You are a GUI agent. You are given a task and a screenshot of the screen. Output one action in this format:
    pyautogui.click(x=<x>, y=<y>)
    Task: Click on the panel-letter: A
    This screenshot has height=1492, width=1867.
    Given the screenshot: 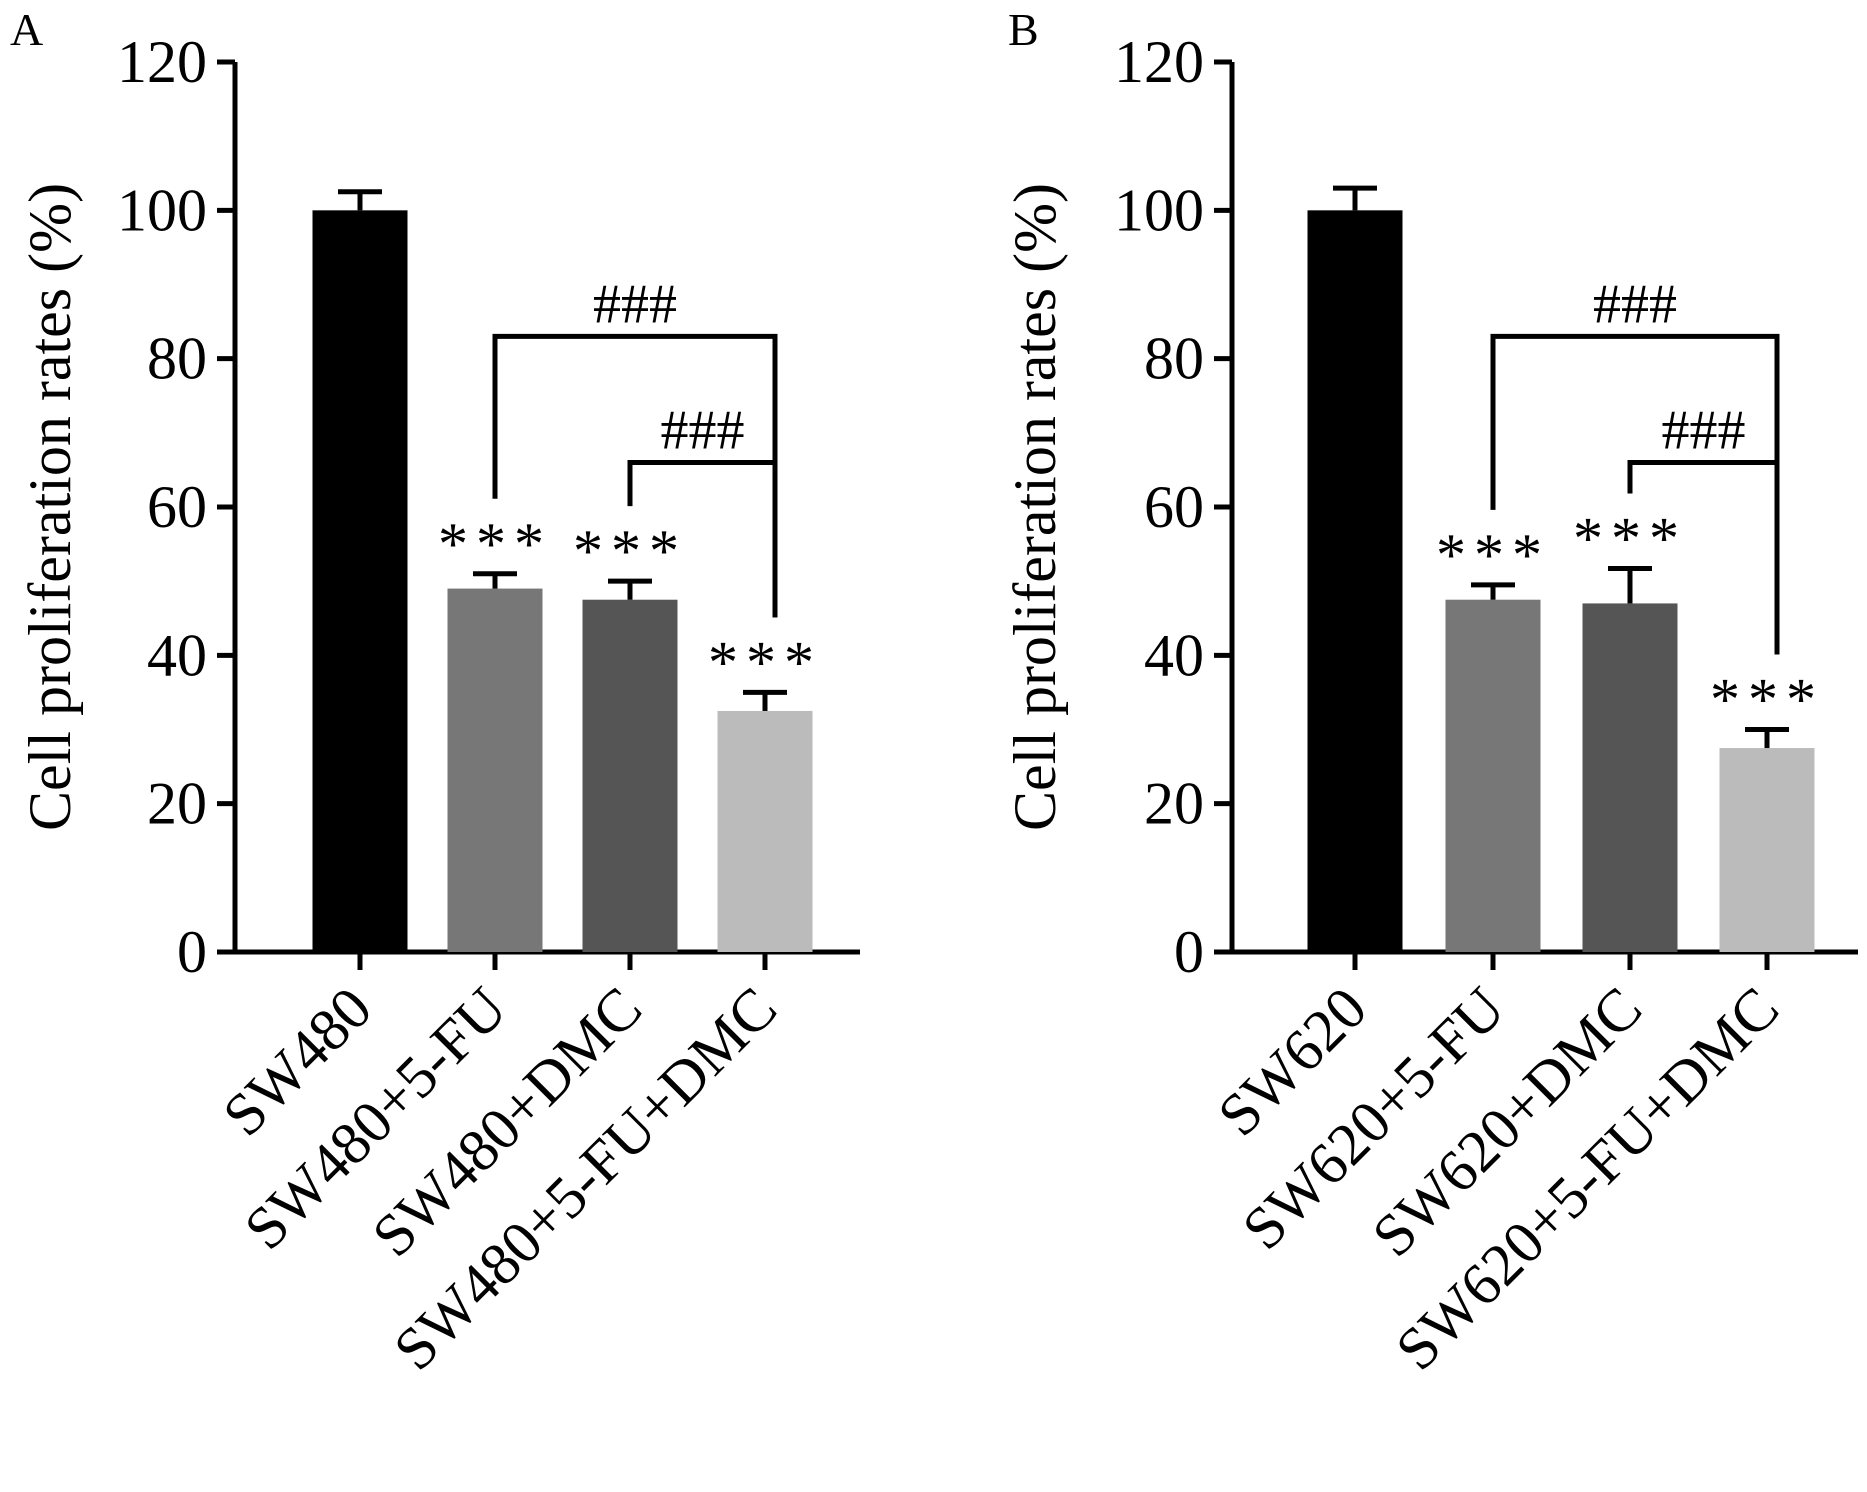 What is the action you would take?
    pyautogui.click(x=26, y=29)
    